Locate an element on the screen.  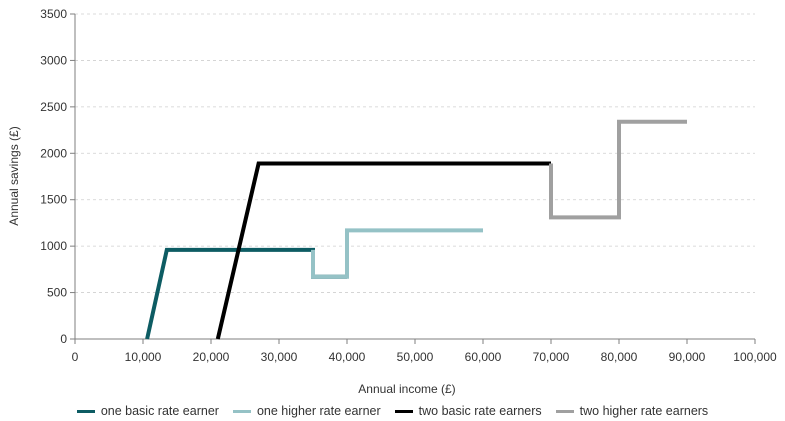
x-tick-label: 0 is located at coordinates (75, 357).